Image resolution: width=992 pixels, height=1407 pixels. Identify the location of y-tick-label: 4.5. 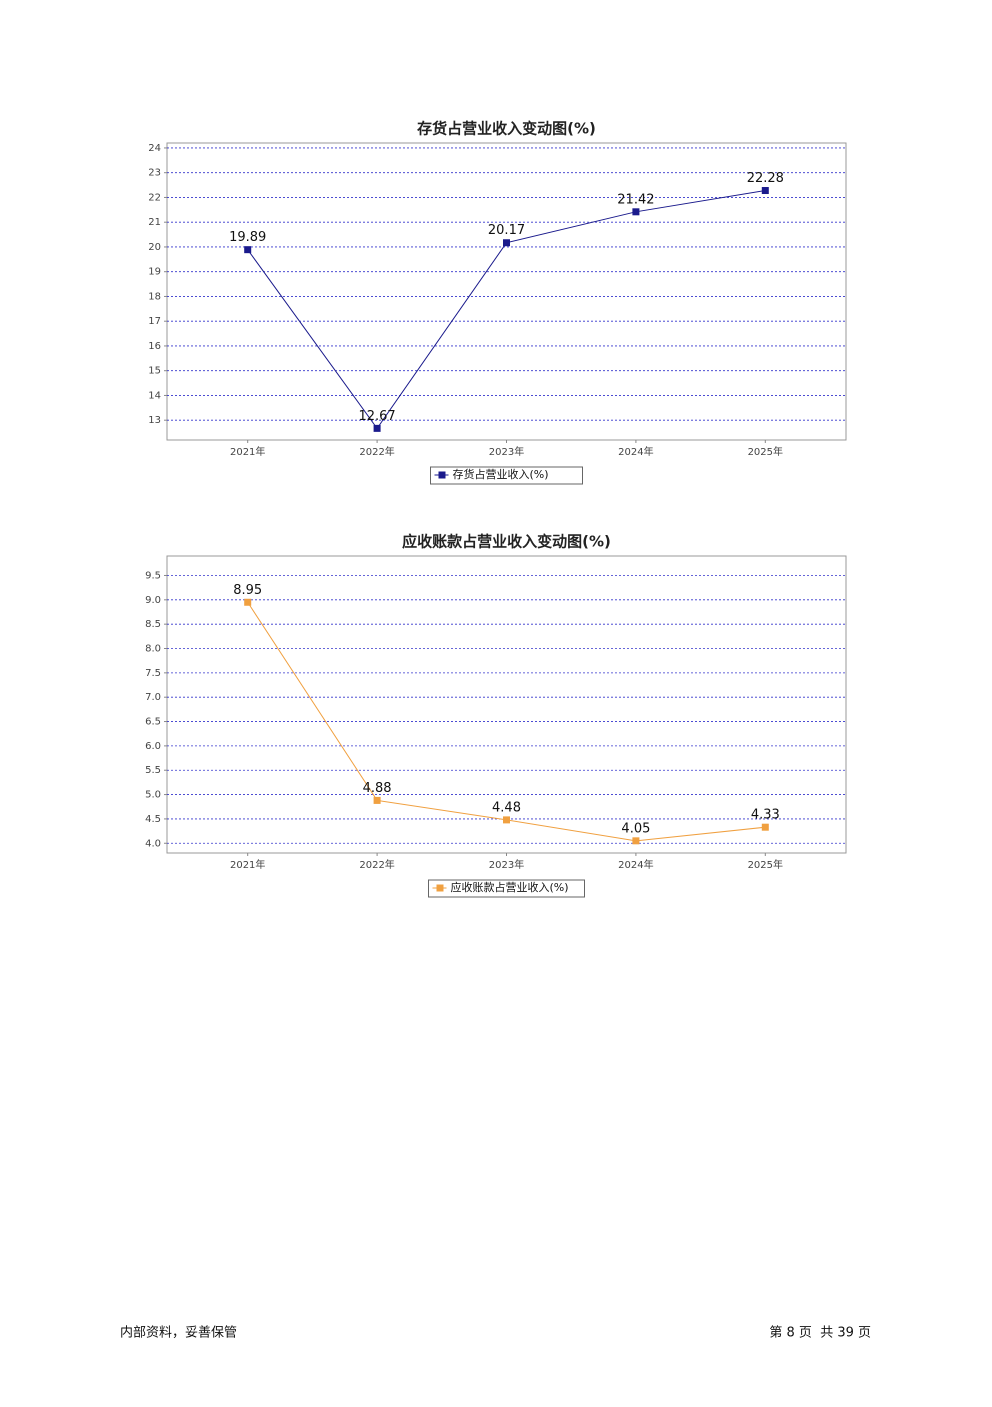
(153, 819).